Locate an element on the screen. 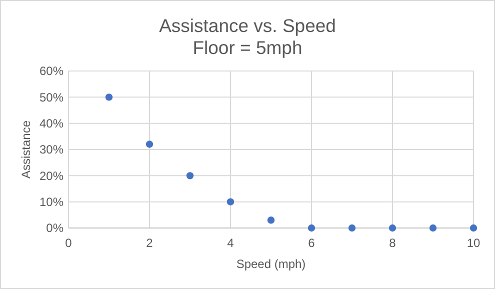 The width and height of the screenshot is (495, 289). x-tick-label: 6 is located at coordinates (312, 243).